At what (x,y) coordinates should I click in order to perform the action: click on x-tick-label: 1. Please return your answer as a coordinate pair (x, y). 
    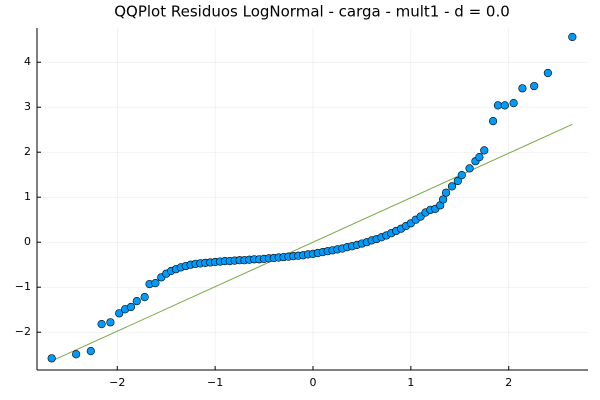
    Looking at the image, I should click on (410, 382).